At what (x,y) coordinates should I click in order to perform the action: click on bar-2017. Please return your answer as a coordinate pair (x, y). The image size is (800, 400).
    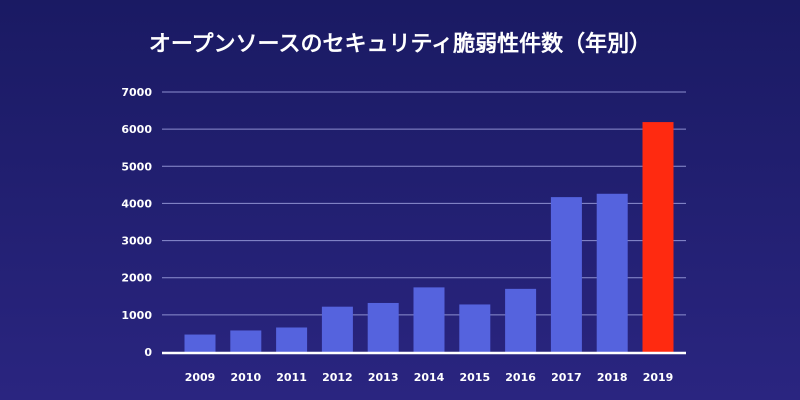
    Looking at the image, I should click on (566, 274).